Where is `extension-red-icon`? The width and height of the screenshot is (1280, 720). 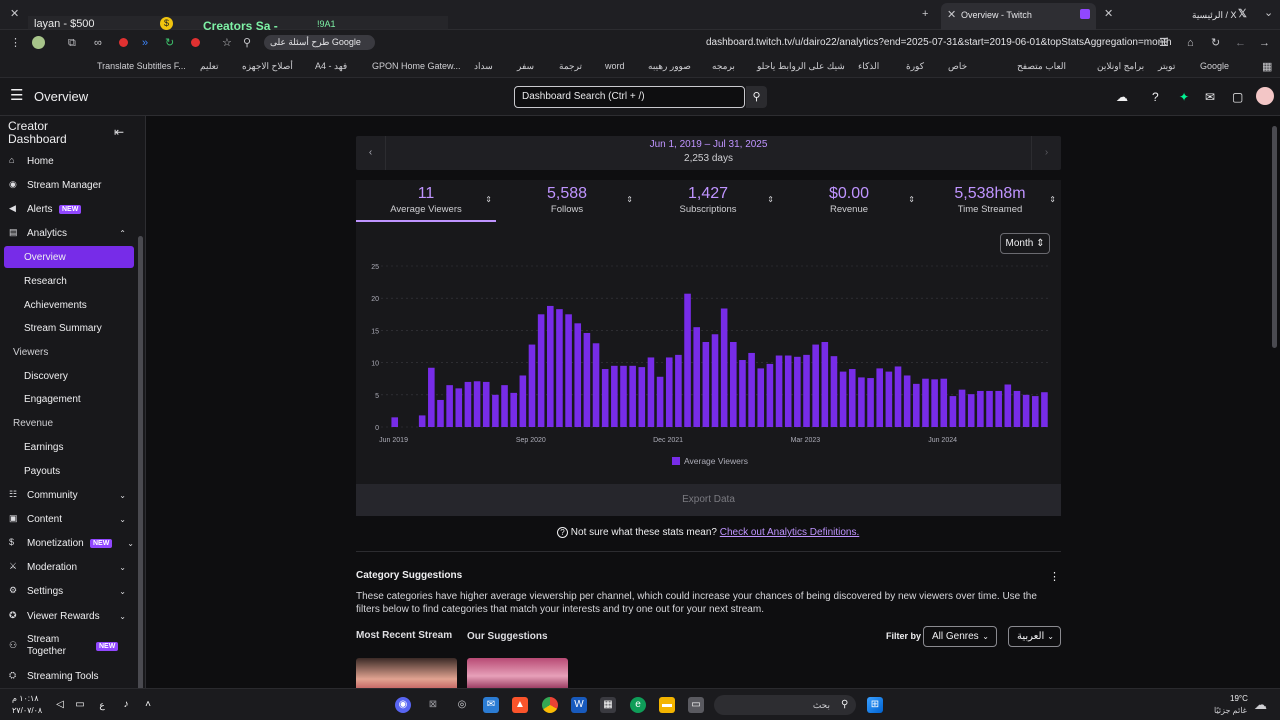 extension-red-icon is located at coordinates (123, 42).